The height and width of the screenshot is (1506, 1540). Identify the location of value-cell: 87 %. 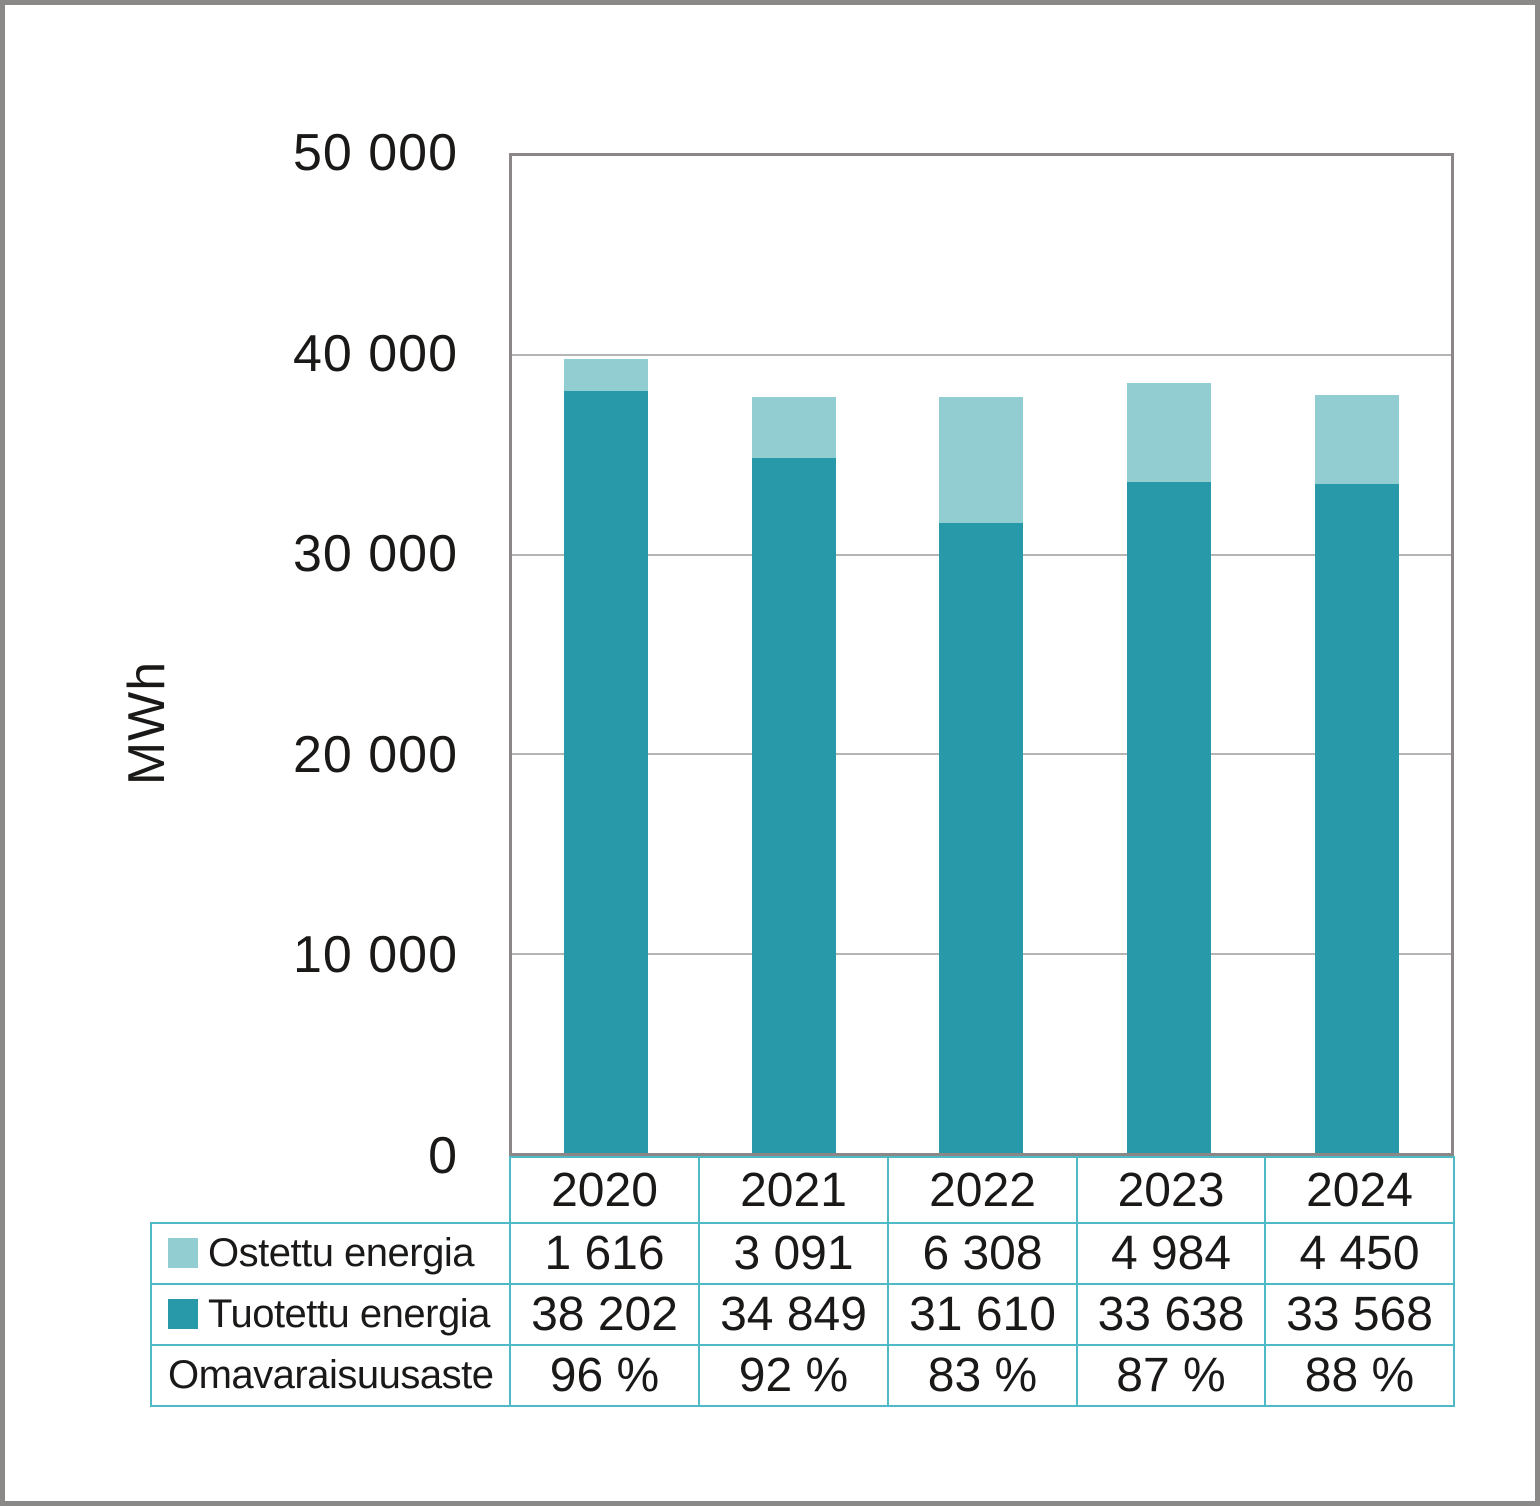
(1171, 1375).